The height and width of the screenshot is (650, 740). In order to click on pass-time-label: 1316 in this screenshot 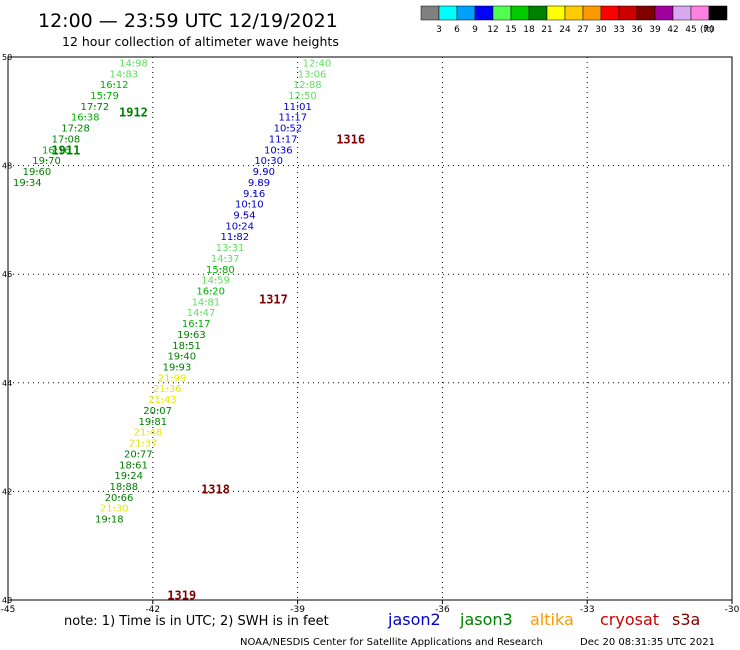, I will do `click(350, 139)`.